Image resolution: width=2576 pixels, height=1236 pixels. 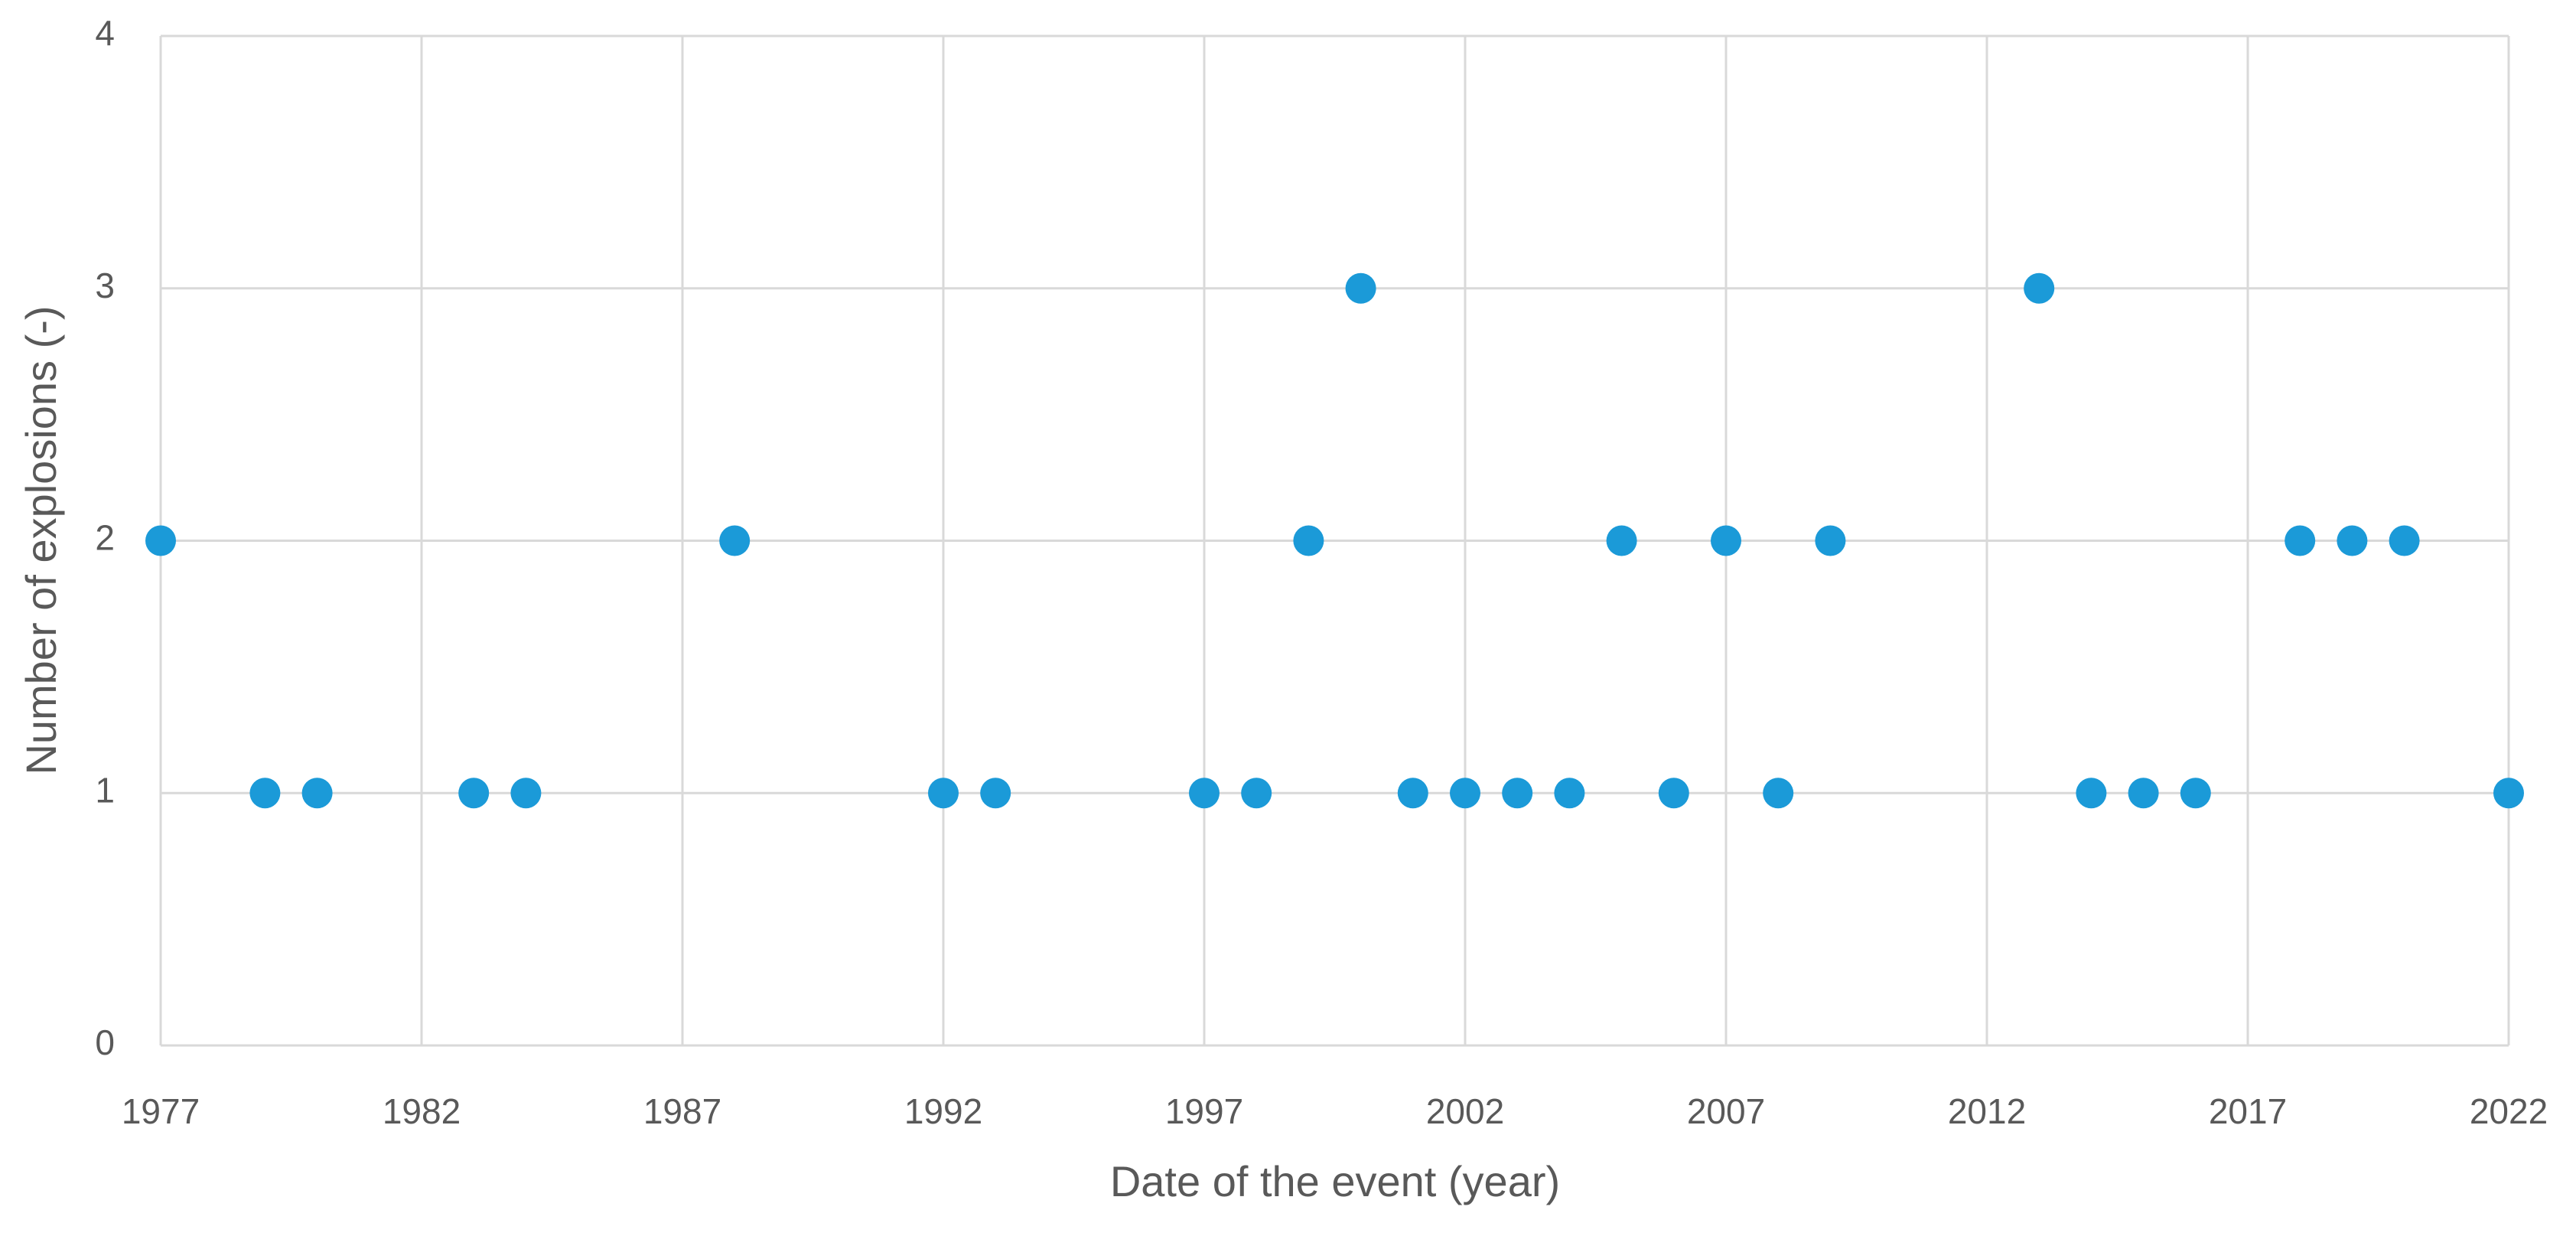 I want to click on x-tick-label: 1977, so click(x=161, y=1111).